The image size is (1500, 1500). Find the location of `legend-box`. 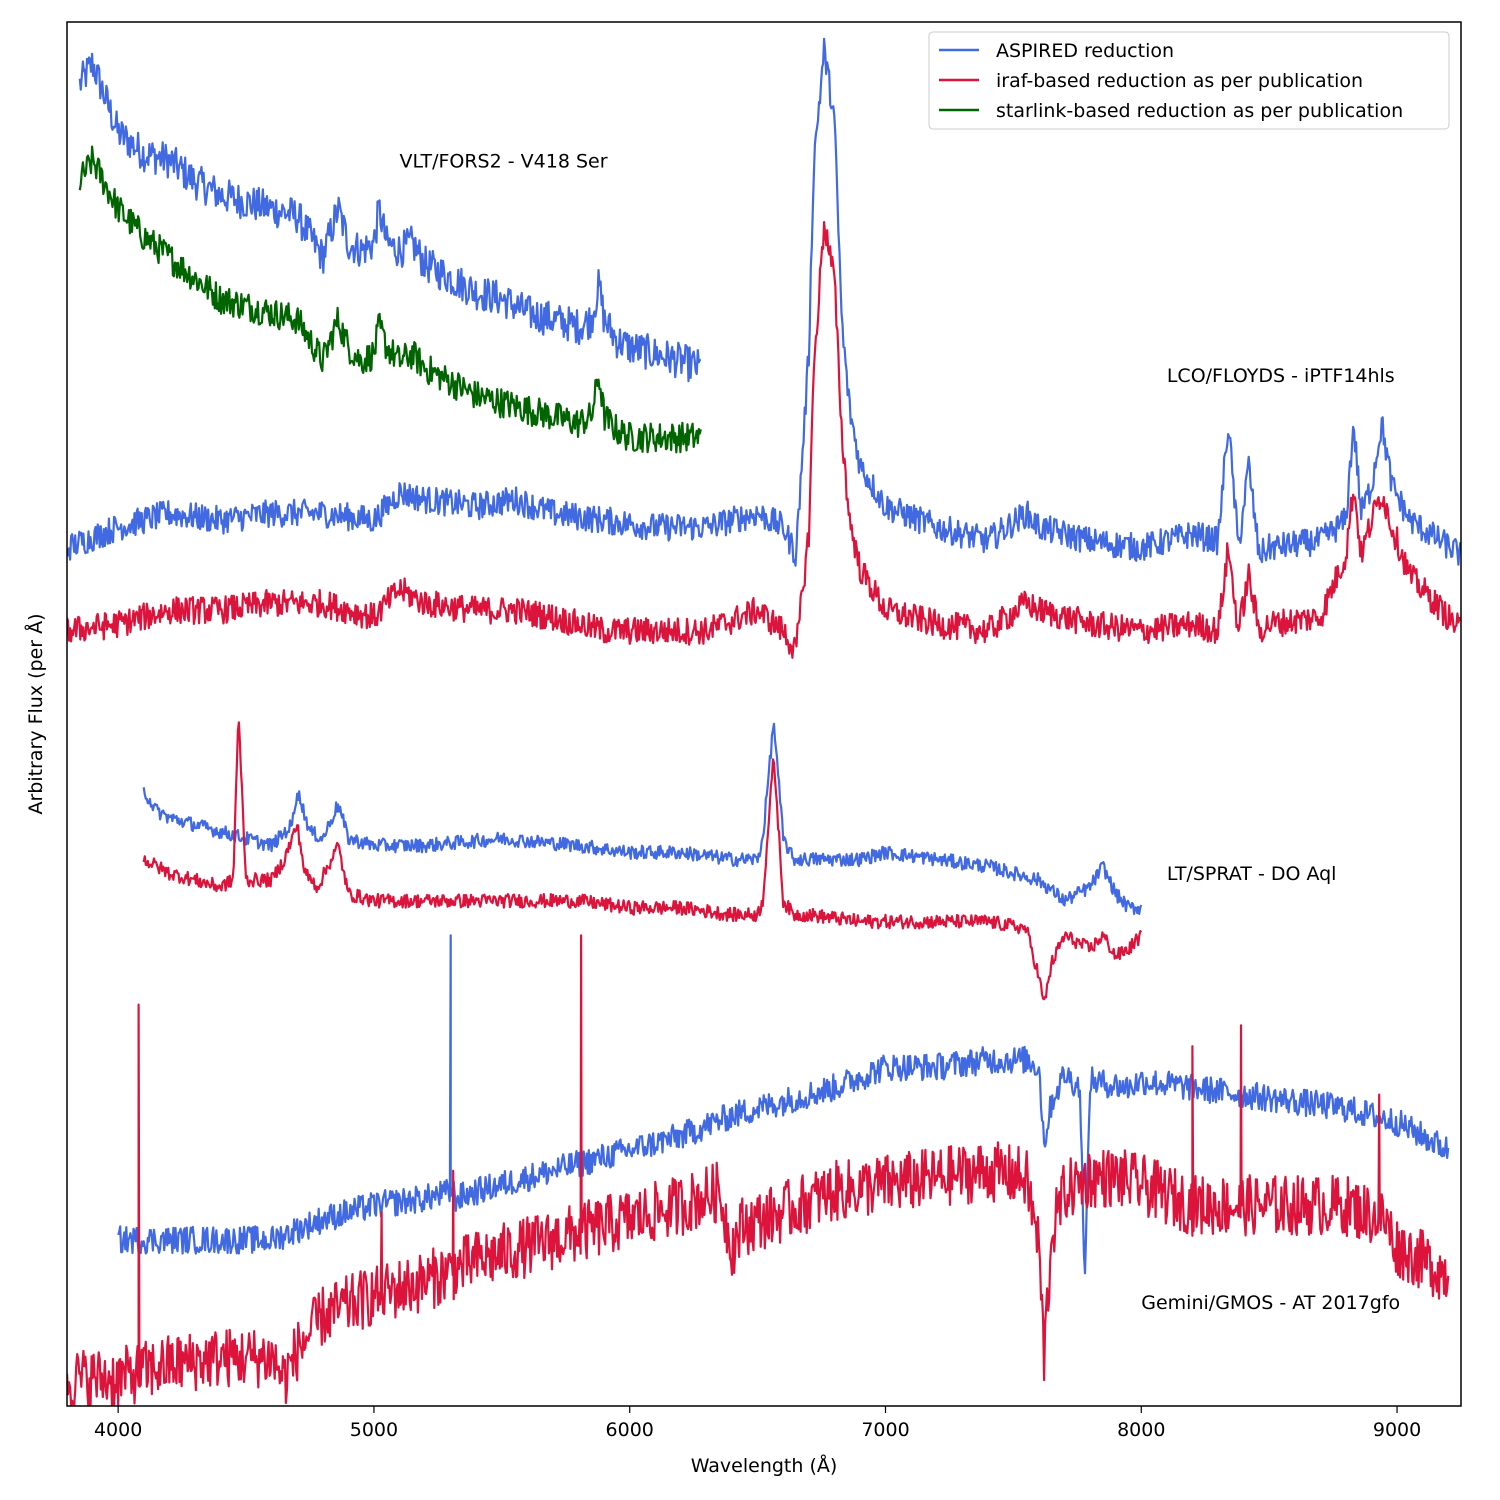

legend-box is located at coordinates (1189, 80).